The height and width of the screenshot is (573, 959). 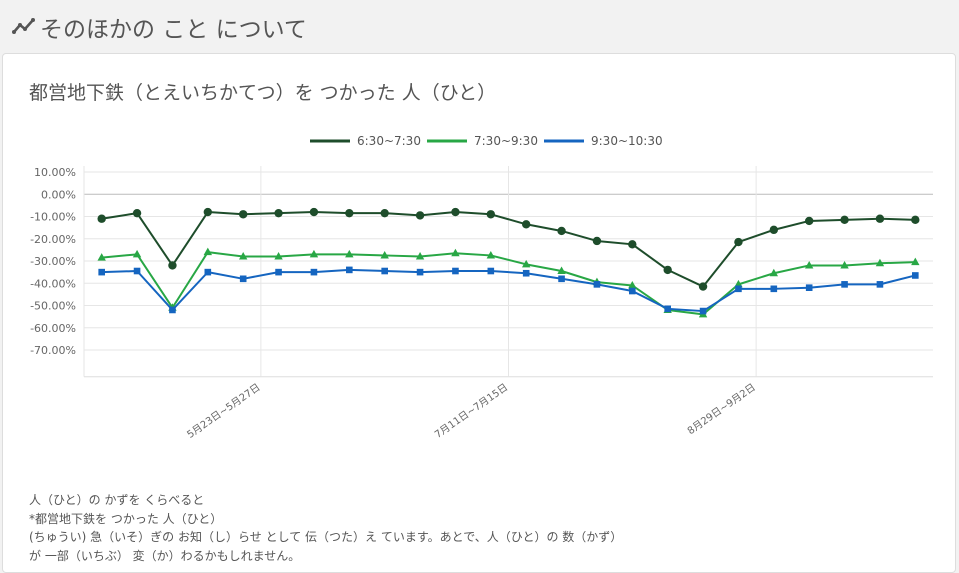 What do you see at coordinates (23, 26) in the screenshot?
I see `line-chart-icon` at bounding box center [23, 26].